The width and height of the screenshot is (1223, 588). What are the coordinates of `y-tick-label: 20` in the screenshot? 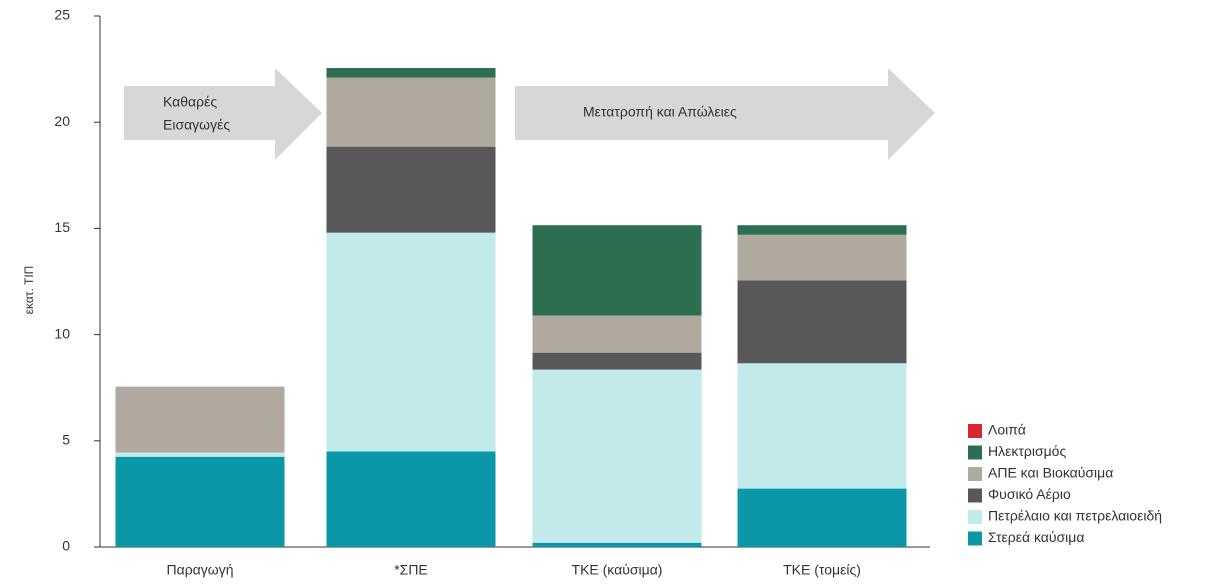 It's located at (62, 121).